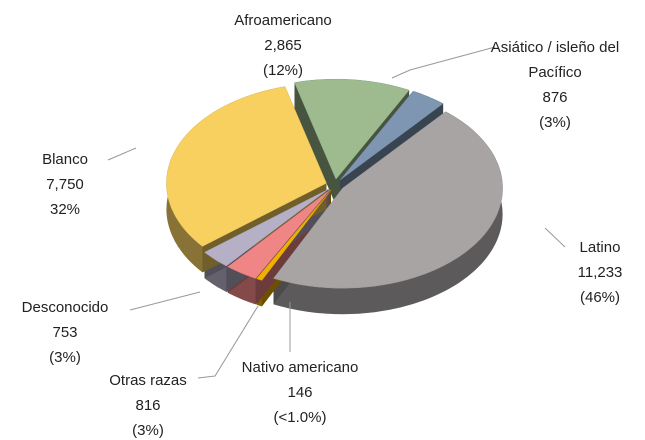 The width and height of the screenshot is (645, 440). What do you see at coordinates (65, 307) in the screenshot?
I see `category-label: Desconocido` at bounding box center [65, 307].